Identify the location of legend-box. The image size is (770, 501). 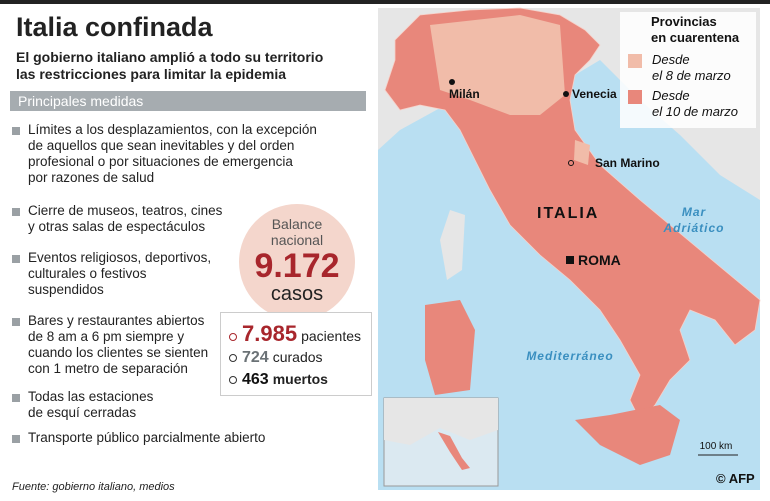
(688, 70).